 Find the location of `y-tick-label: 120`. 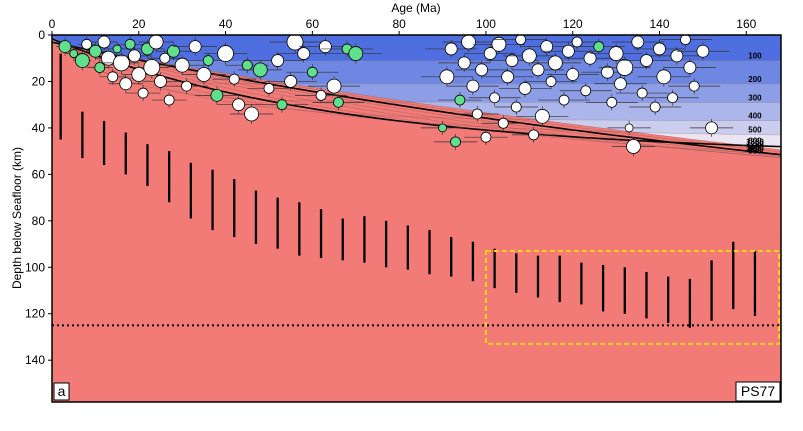

y-tick-label: 120 is located at coordinates (35, 314).